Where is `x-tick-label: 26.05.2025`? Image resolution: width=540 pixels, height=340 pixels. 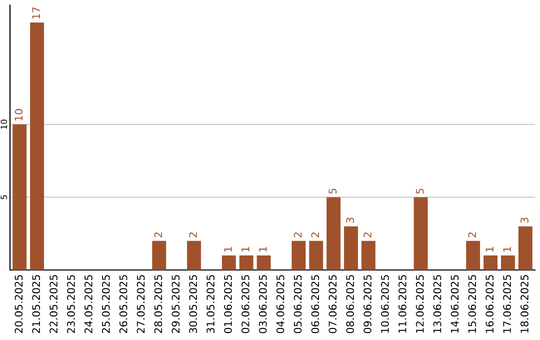
x-tick-label: 26.05.2025 is located at coordinates (123, 304).